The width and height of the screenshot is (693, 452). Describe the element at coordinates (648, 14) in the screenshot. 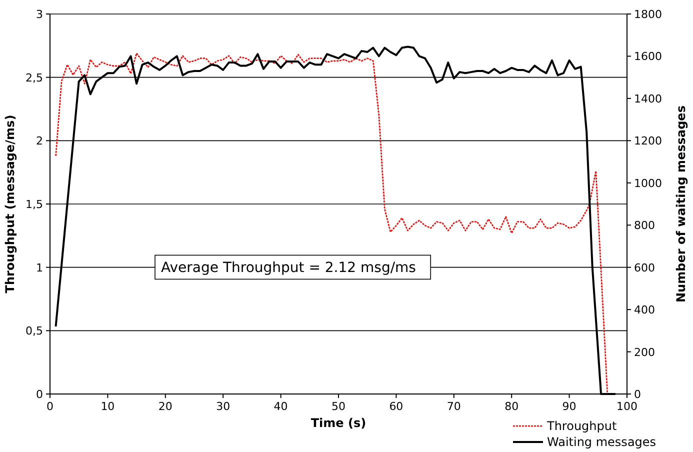

I see `y2-tick-label: 1800` at that location.